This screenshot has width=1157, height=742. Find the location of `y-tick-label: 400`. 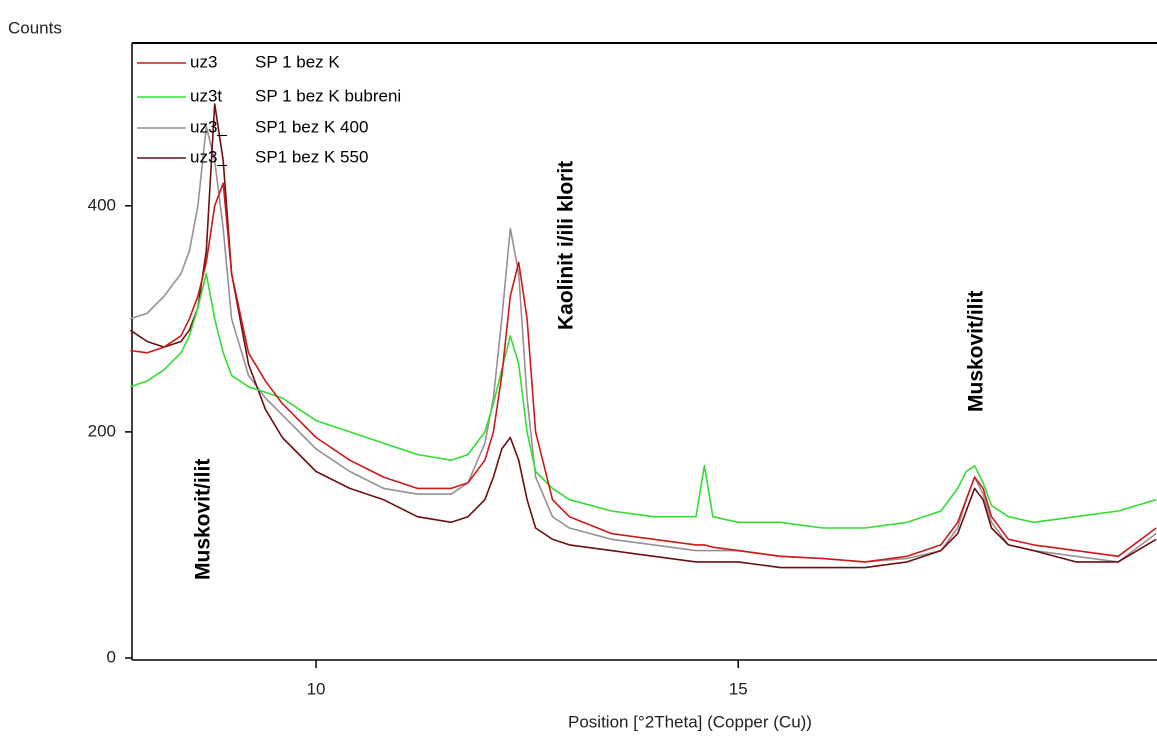

y-tick-label: 400 is located at coordinates (102, 204).